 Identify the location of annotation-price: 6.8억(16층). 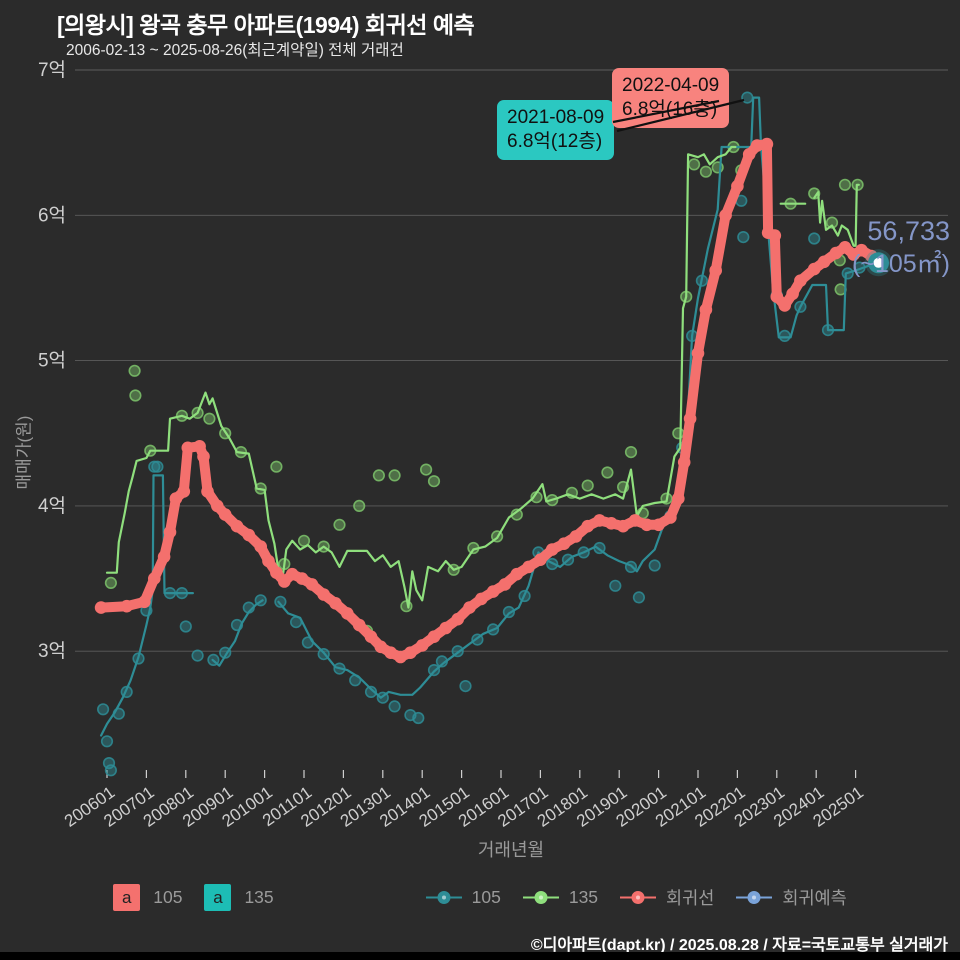
(670, 109).